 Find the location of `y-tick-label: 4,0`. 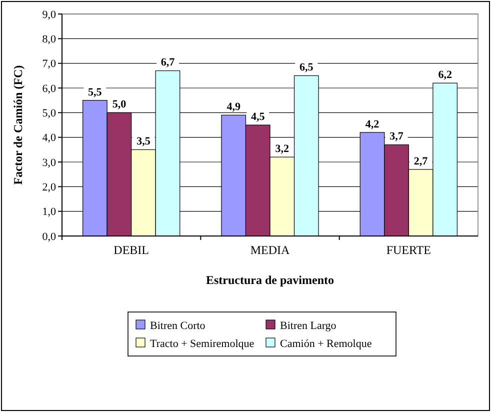

y-tick-label: 4,0 is located at coordinates (49, 138).